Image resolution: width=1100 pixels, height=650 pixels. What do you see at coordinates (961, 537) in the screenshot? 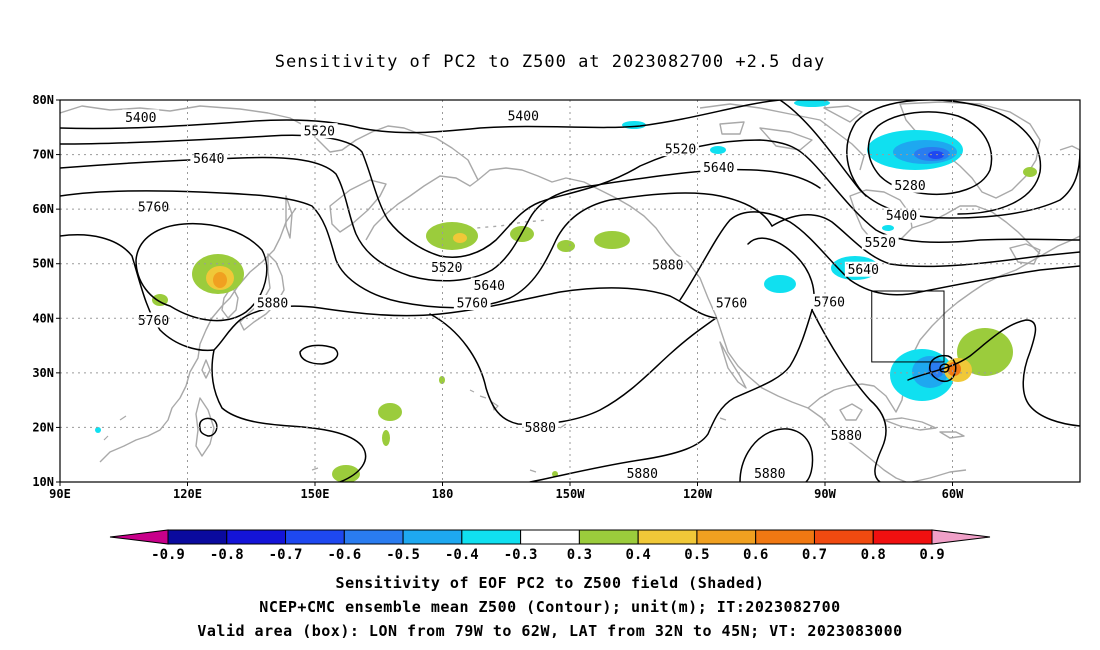
I see `colorbar-upper-extension` at bounding box center [961, 537].